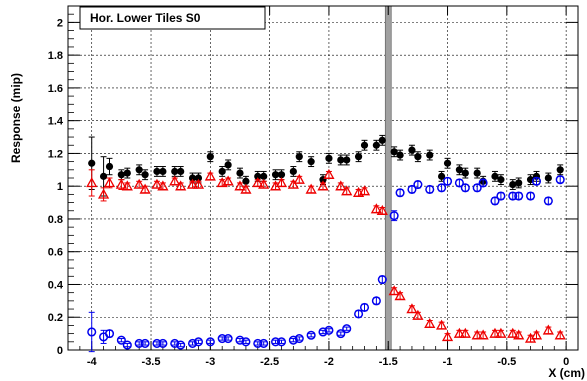 Image resolution: width=587 pixels, height=381 pixels. I want to click on vertical-band-layer, so click(388, 178).